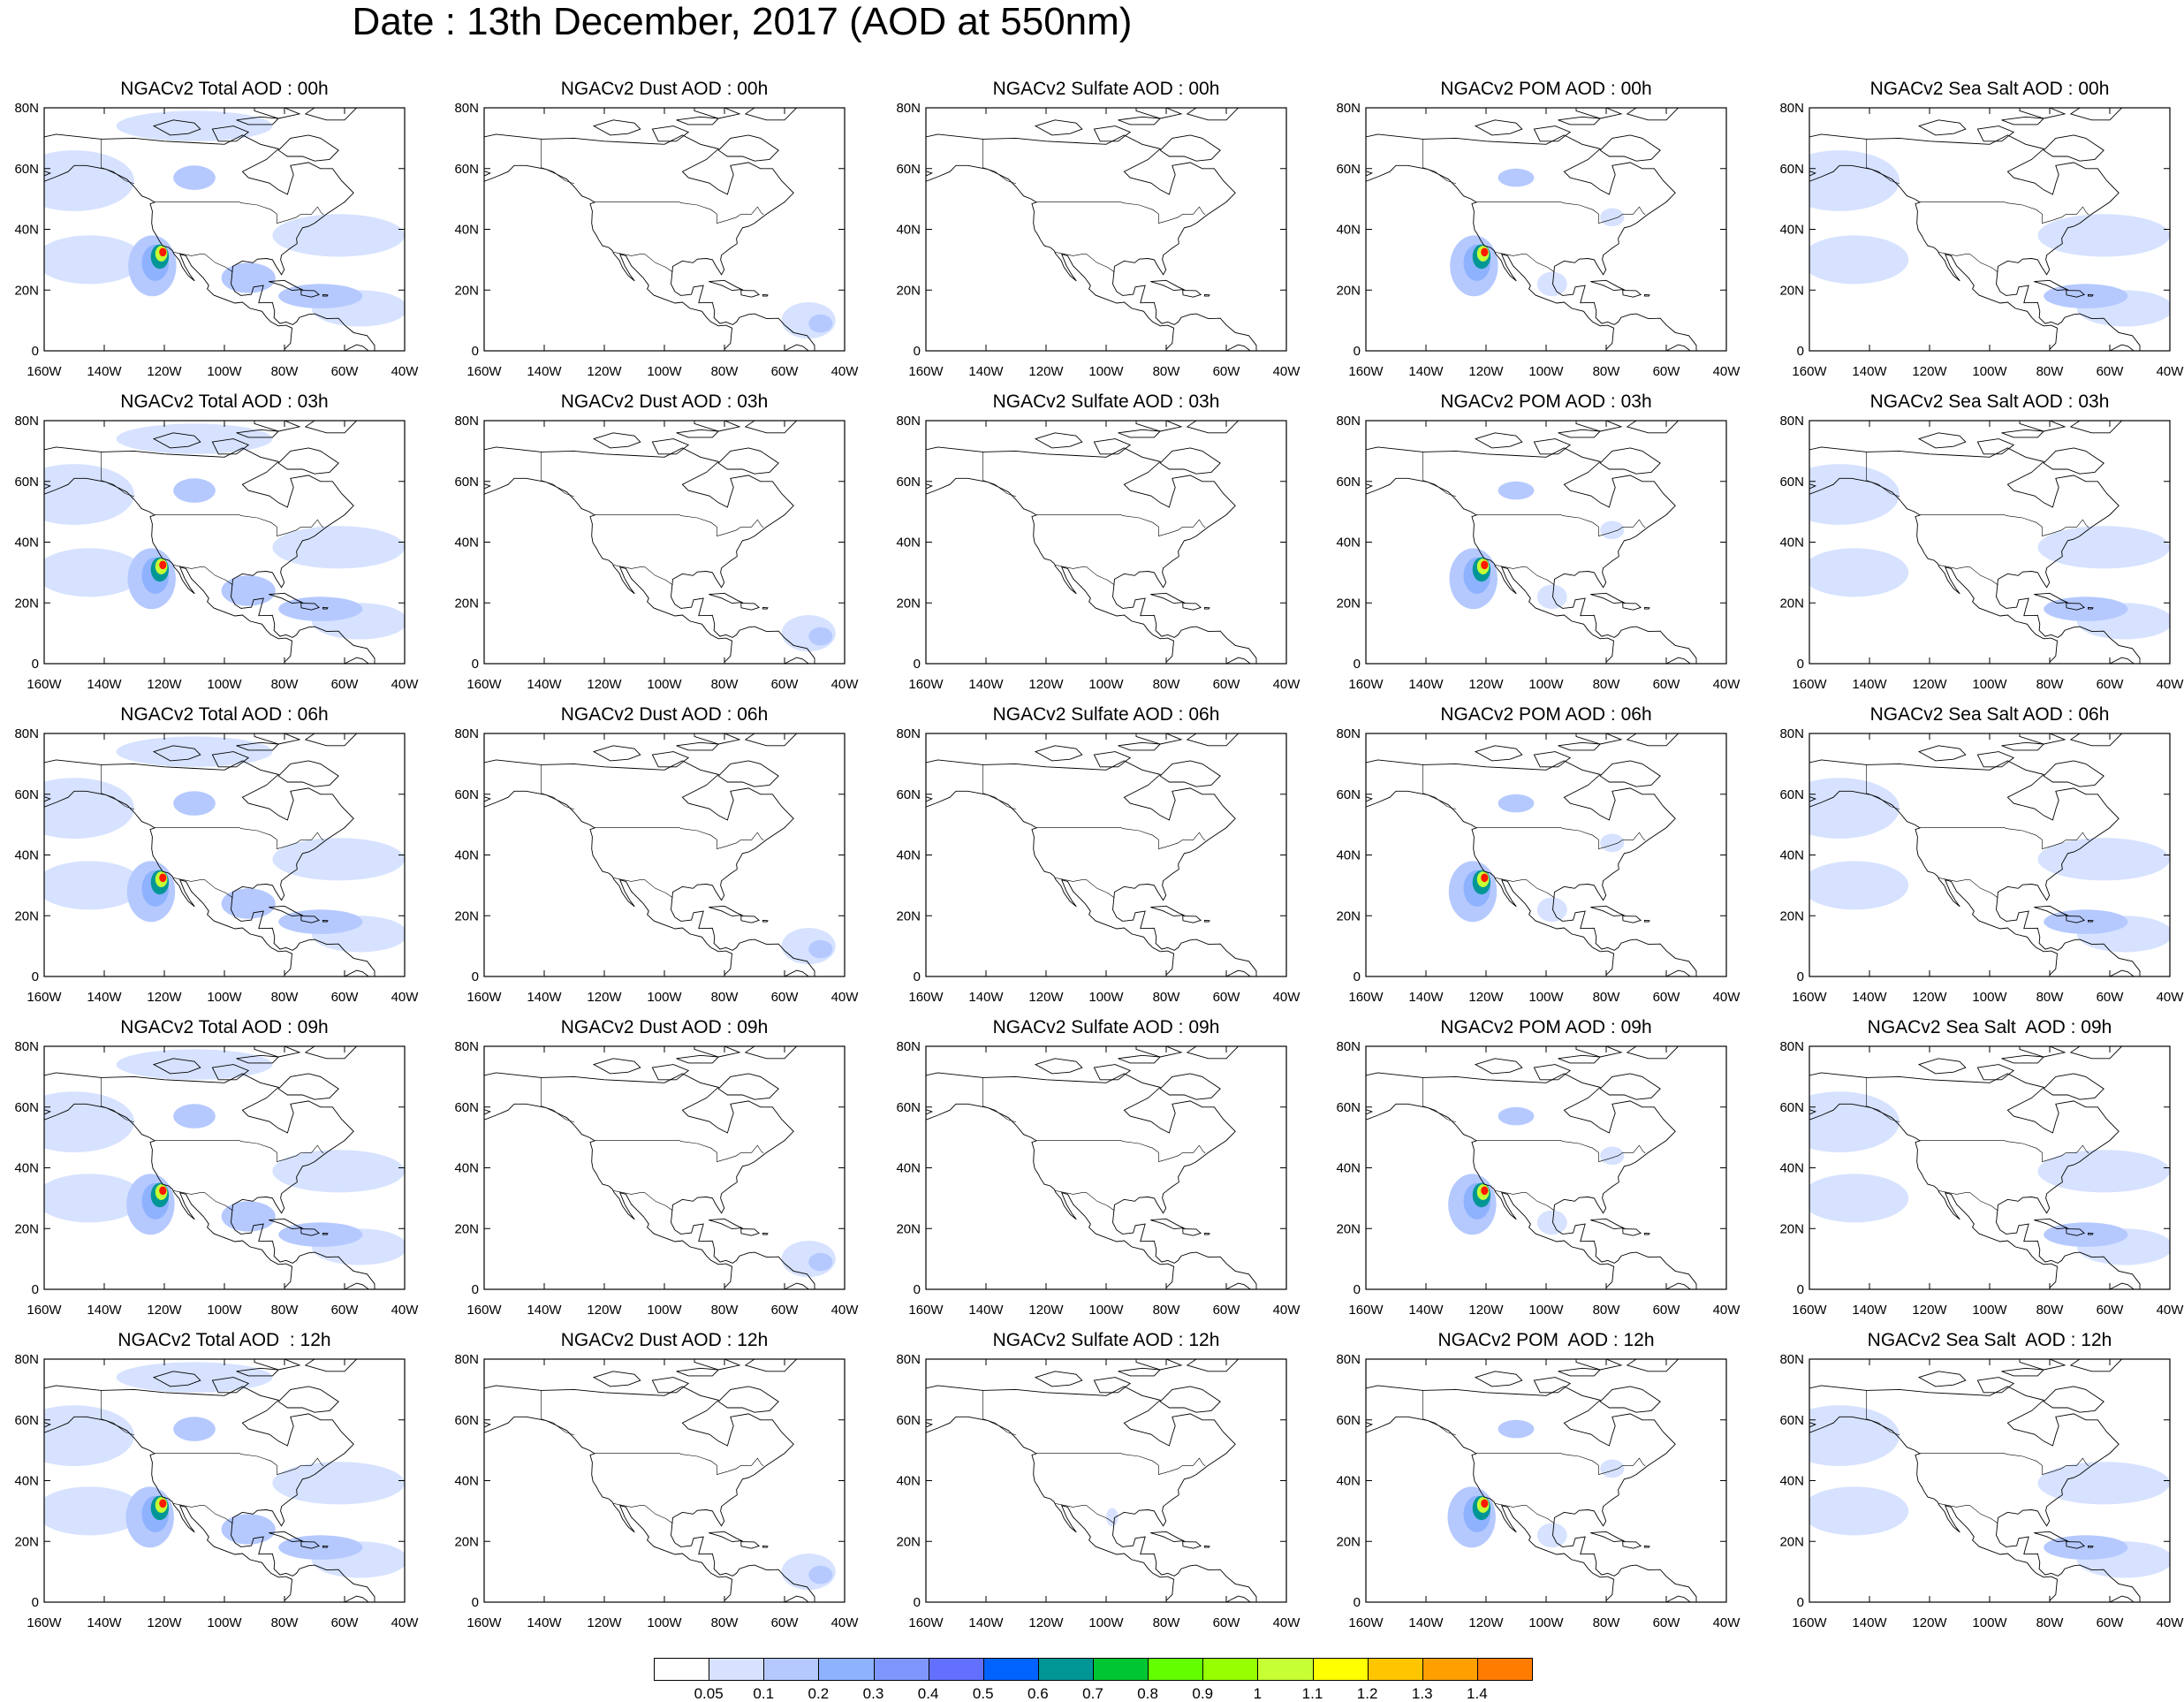 The width and height of the screenshot is (2184, 1702). What do you see at coordinates (35, 976) in the screenshot?
I see `lat-tick-label: 0` at bounding box center [35, 976].